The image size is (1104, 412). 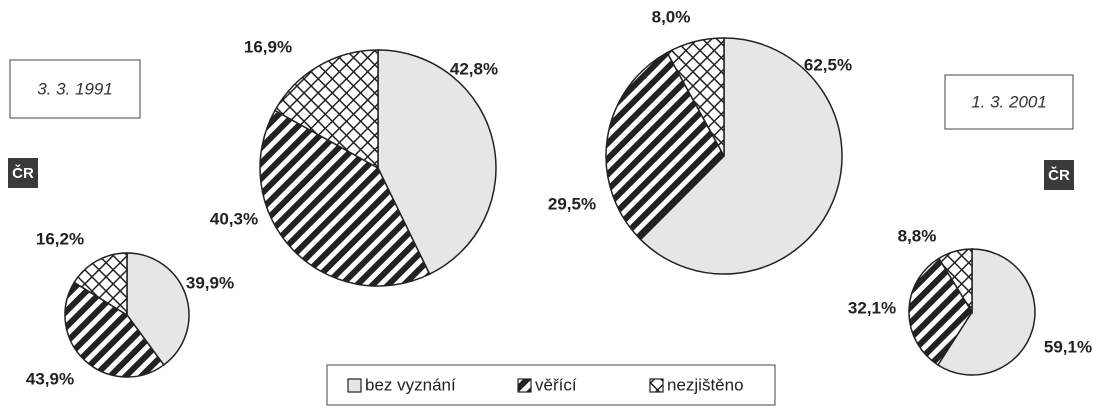 I want to click on data-label: 8,0%, so click(x=671, y=16).